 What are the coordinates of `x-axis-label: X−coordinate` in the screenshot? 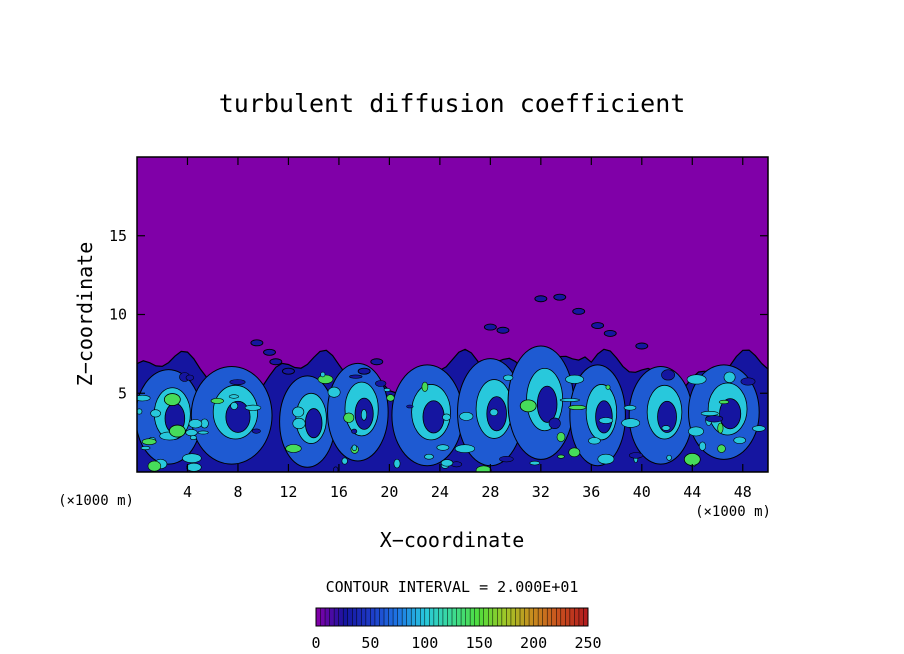 It's located at (452, 540).